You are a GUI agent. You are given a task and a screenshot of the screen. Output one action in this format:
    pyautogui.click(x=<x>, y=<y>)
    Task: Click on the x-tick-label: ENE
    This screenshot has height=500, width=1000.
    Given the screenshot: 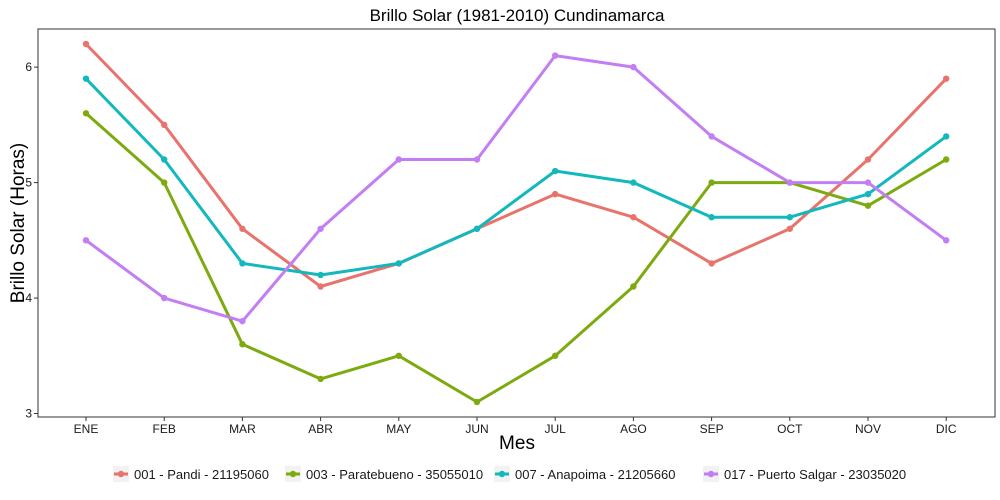 What is the action you would take?
    pyautogui.click(x=86, y=429)
    